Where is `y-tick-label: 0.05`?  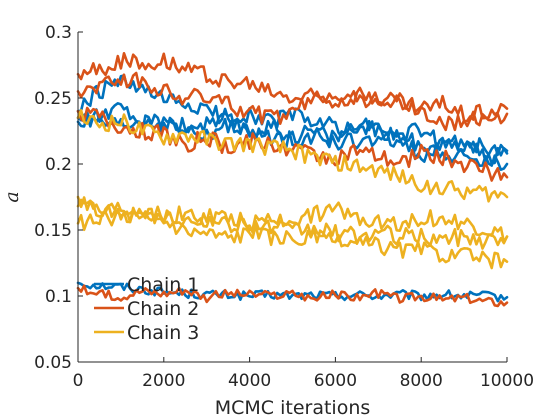 y-tick-label: 0.05 is located at coordinates (53, 363).